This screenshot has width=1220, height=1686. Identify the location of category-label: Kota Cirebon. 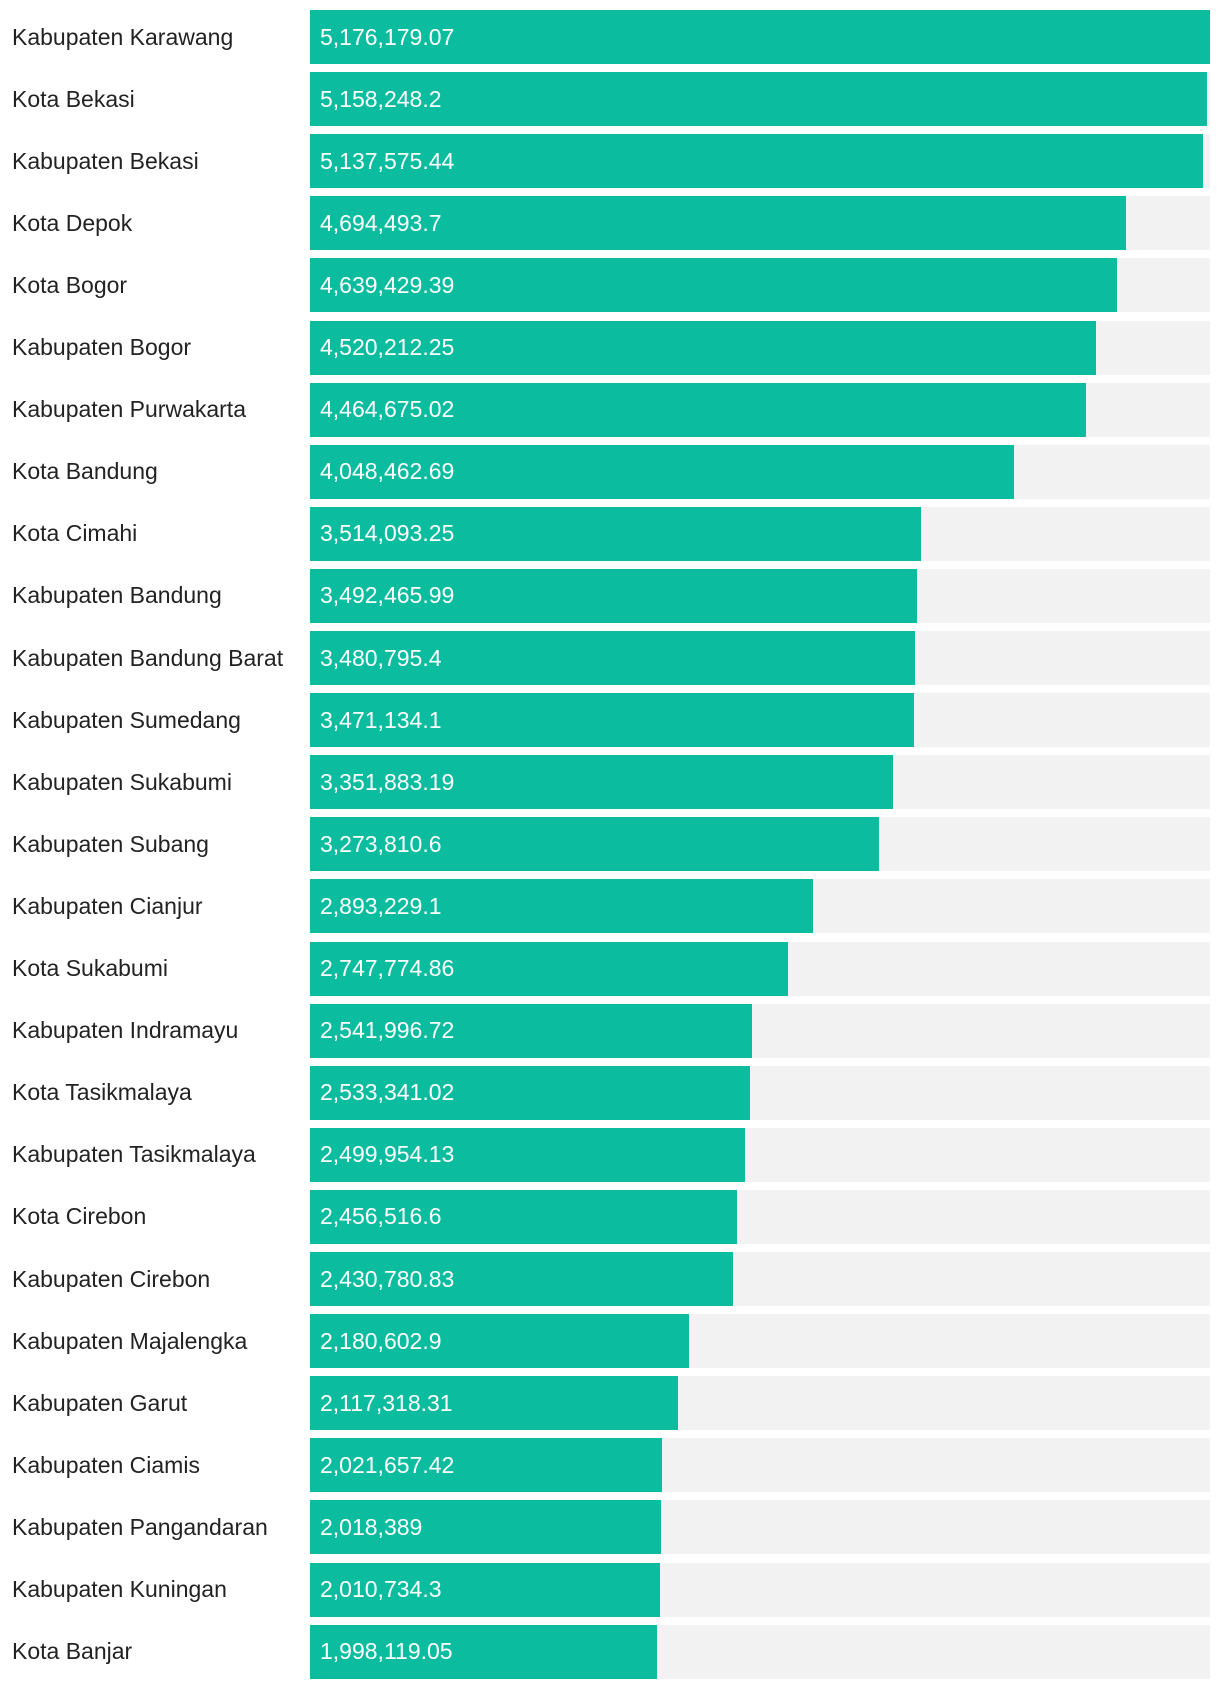
(79, 1216).